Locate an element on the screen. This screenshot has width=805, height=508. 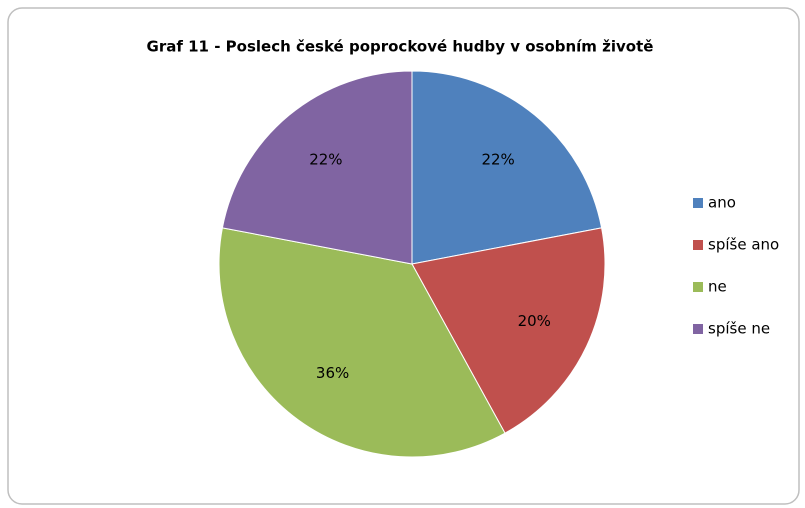
legend-label: spíše ne is located at coordinates (739, 329).